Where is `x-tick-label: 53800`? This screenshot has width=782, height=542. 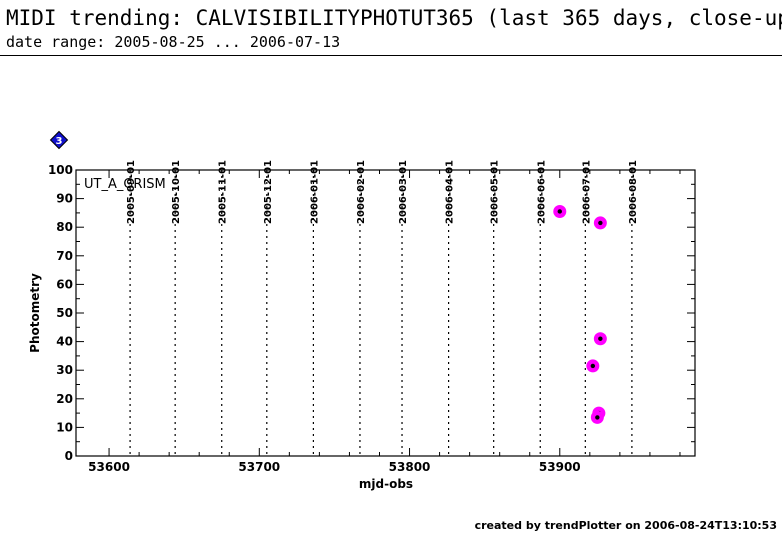
x-tick-label: 53800 is located at coordinates (410, 467).